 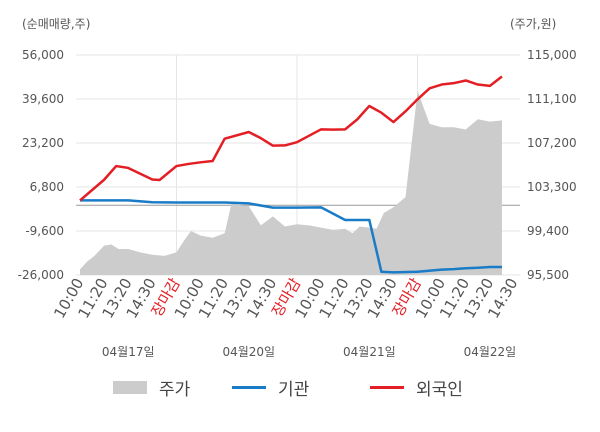 I want to click on left-tick-label: 39,600, so click(x=43, y=99).